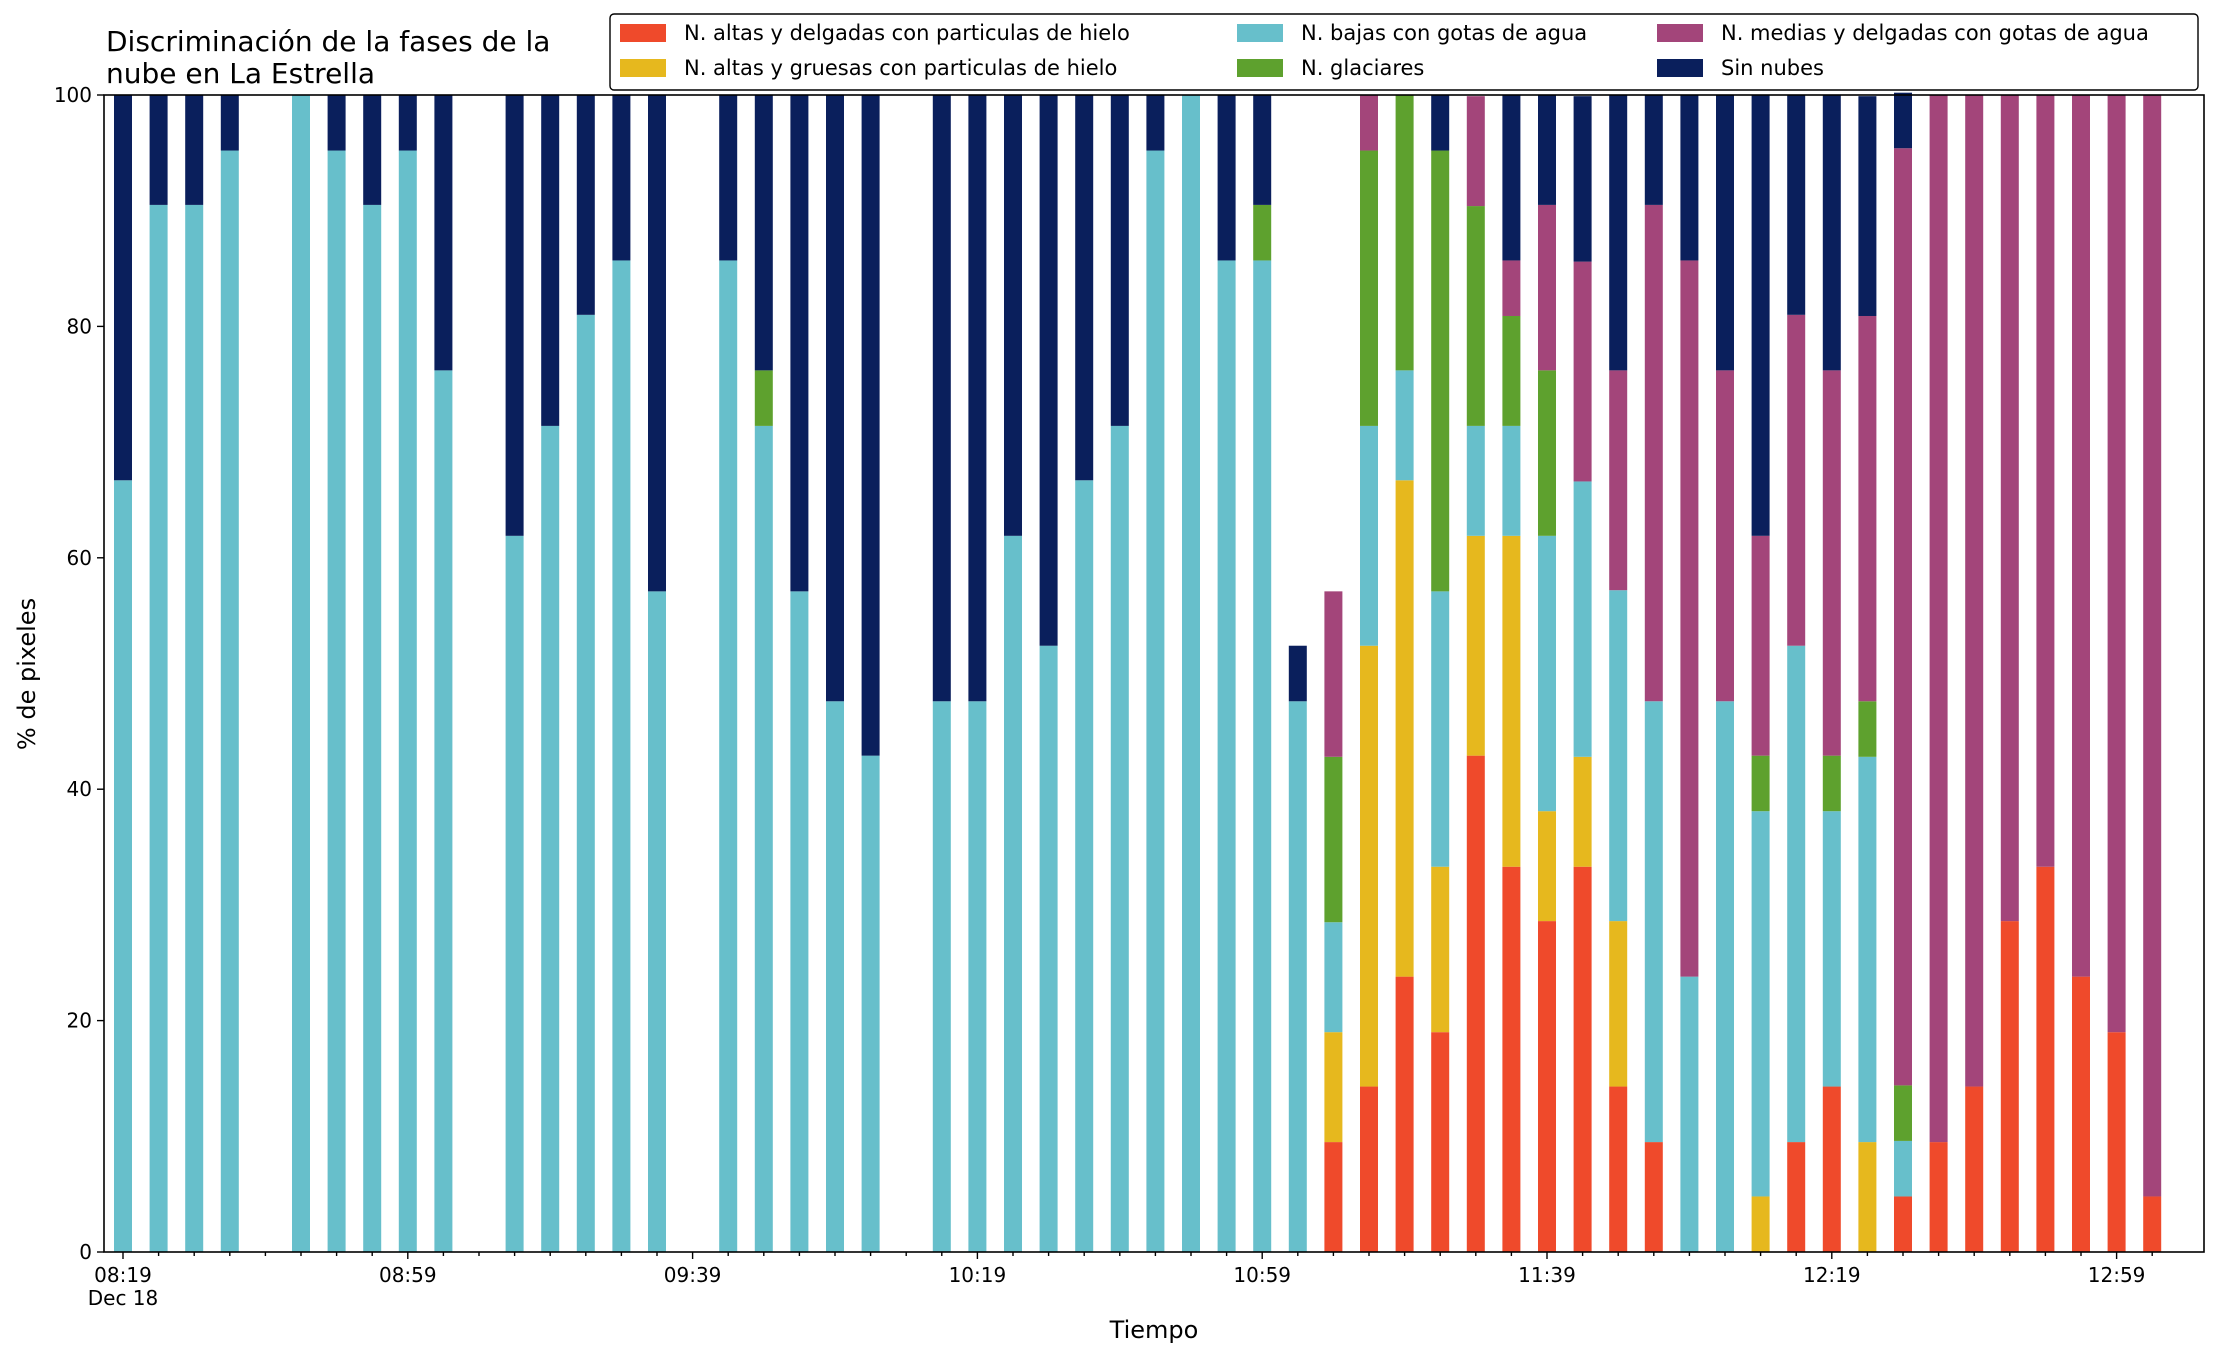 Image resolution: width=2216 pixels, height=1355 pixels. I want to click on bar-segment-s2-t5, so click(301, 673).